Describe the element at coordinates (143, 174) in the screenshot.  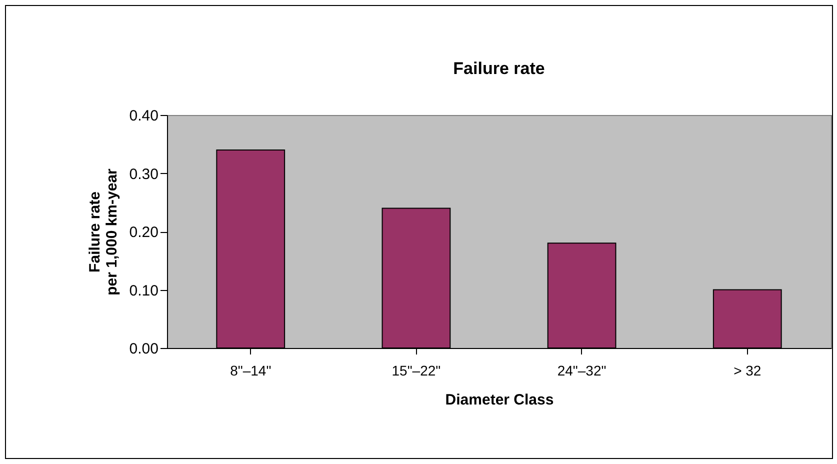
I see `y-tick-label: 0.30` at that location.